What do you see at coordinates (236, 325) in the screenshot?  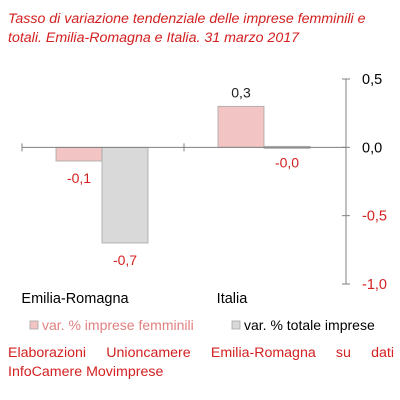 I see `legend-swatch-total` at bounding box center [236, 325].